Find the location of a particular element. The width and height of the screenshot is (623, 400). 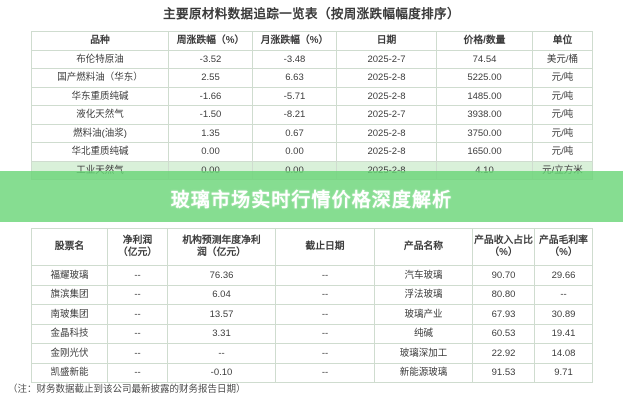

table-row: 凯盛新能 -- -0.10 -- 新能源玻璃 91.53 9.71 is located at coordinates (312, 372).